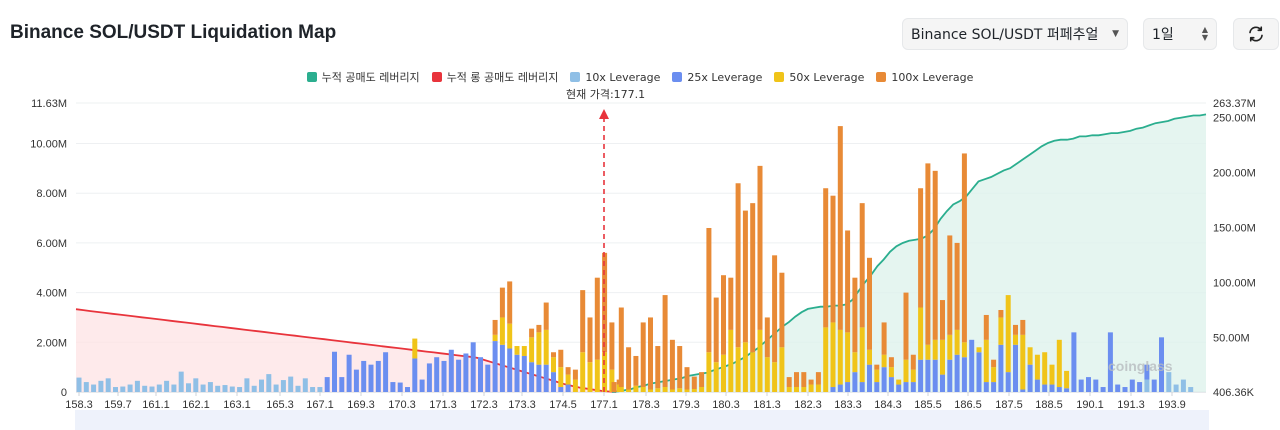 This screenshot has height=430, width=1280. Describe the element at coordinates (173, 32) in the screenshot. I see `page-title: Binance SOL/USDT Liquidation Map` at that location.